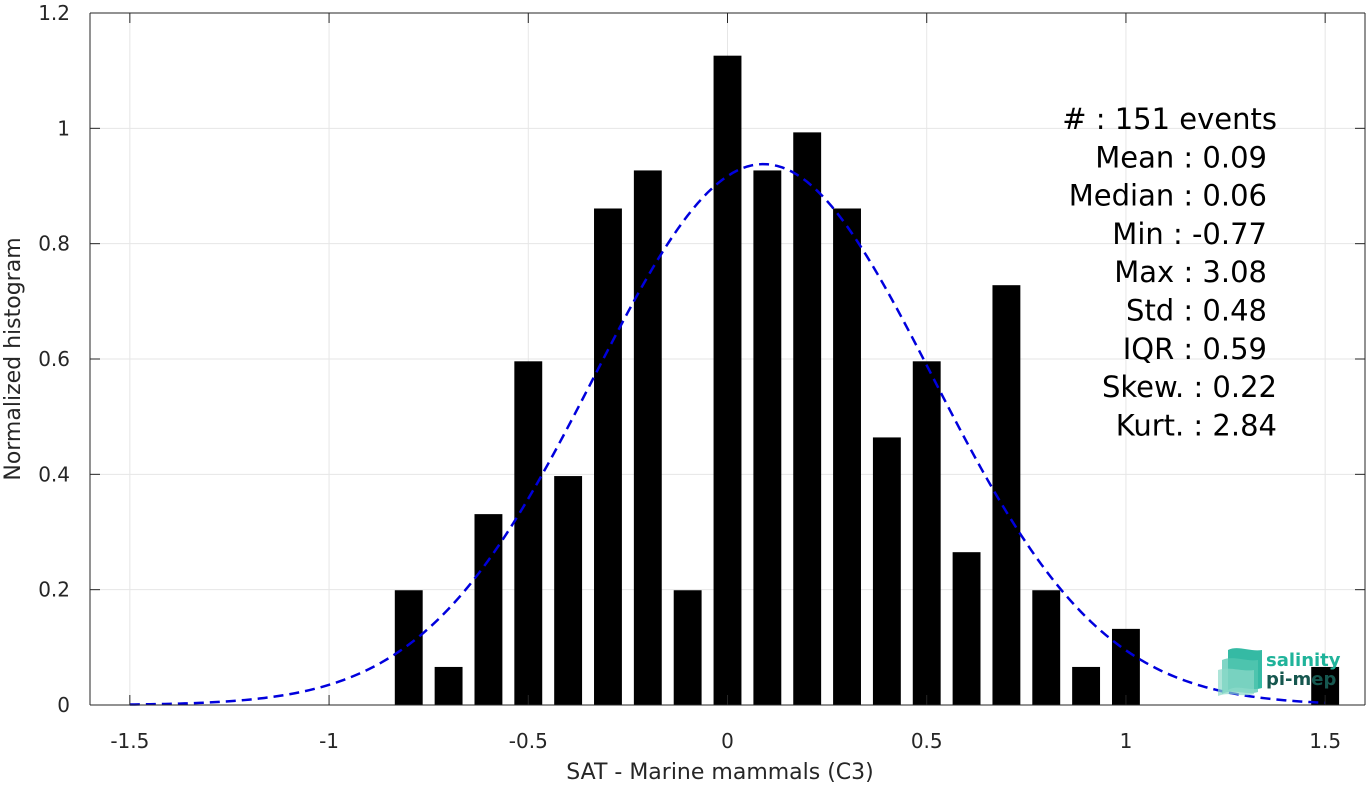 The image size is (1367, 785). What do you see at coordinates (1190, 272) in the screenshot?
I see `stat-line-4: Max : 3.08` at bounding box center [1190, 272].